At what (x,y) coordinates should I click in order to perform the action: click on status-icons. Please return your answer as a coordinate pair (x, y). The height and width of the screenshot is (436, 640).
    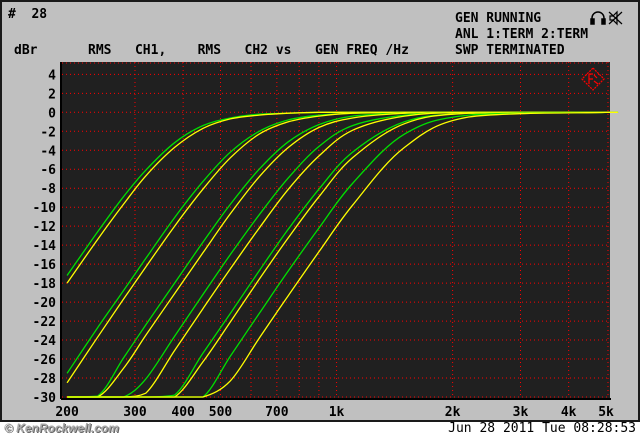
    Looking at the image, I should click on (606, 18).